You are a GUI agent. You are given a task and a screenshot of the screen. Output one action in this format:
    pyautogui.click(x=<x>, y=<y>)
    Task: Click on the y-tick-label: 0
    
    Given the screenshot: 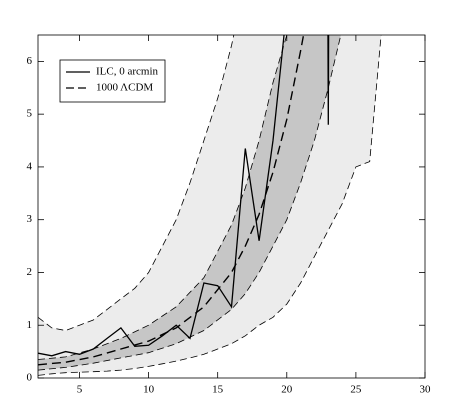 What is the action you would take?
    pyautogui.click(x=30, y=378)
    